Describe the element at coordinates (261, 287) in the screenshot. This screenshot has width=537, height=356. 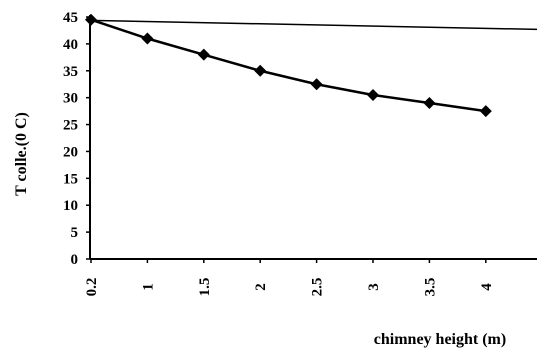
I see `x-tick-label: 2` at that location.